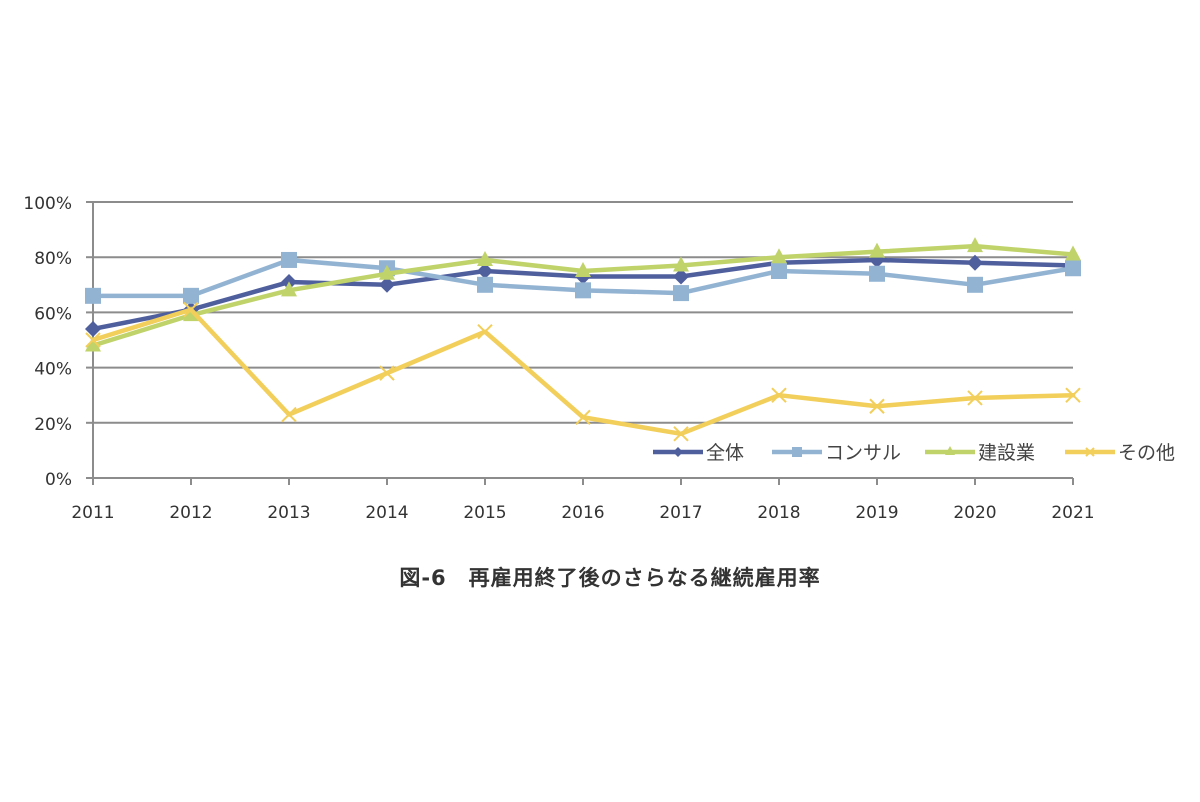 This screenshot has width=1200, height=802. I want to click on legend-label: コンサル, so click(863, 453).